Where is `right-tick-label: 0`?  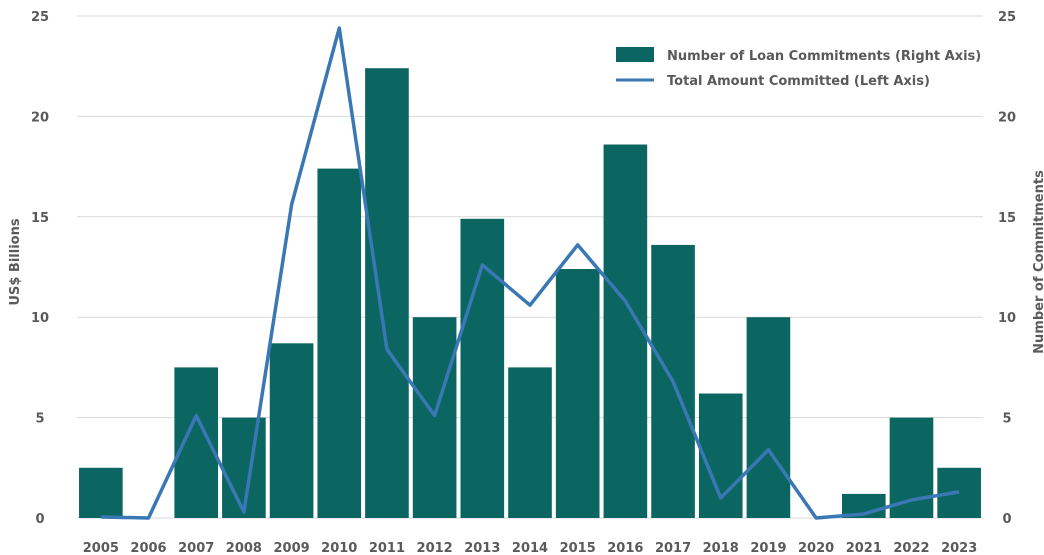 right-tick-label: 0 is located at coordinates (1006, 519).